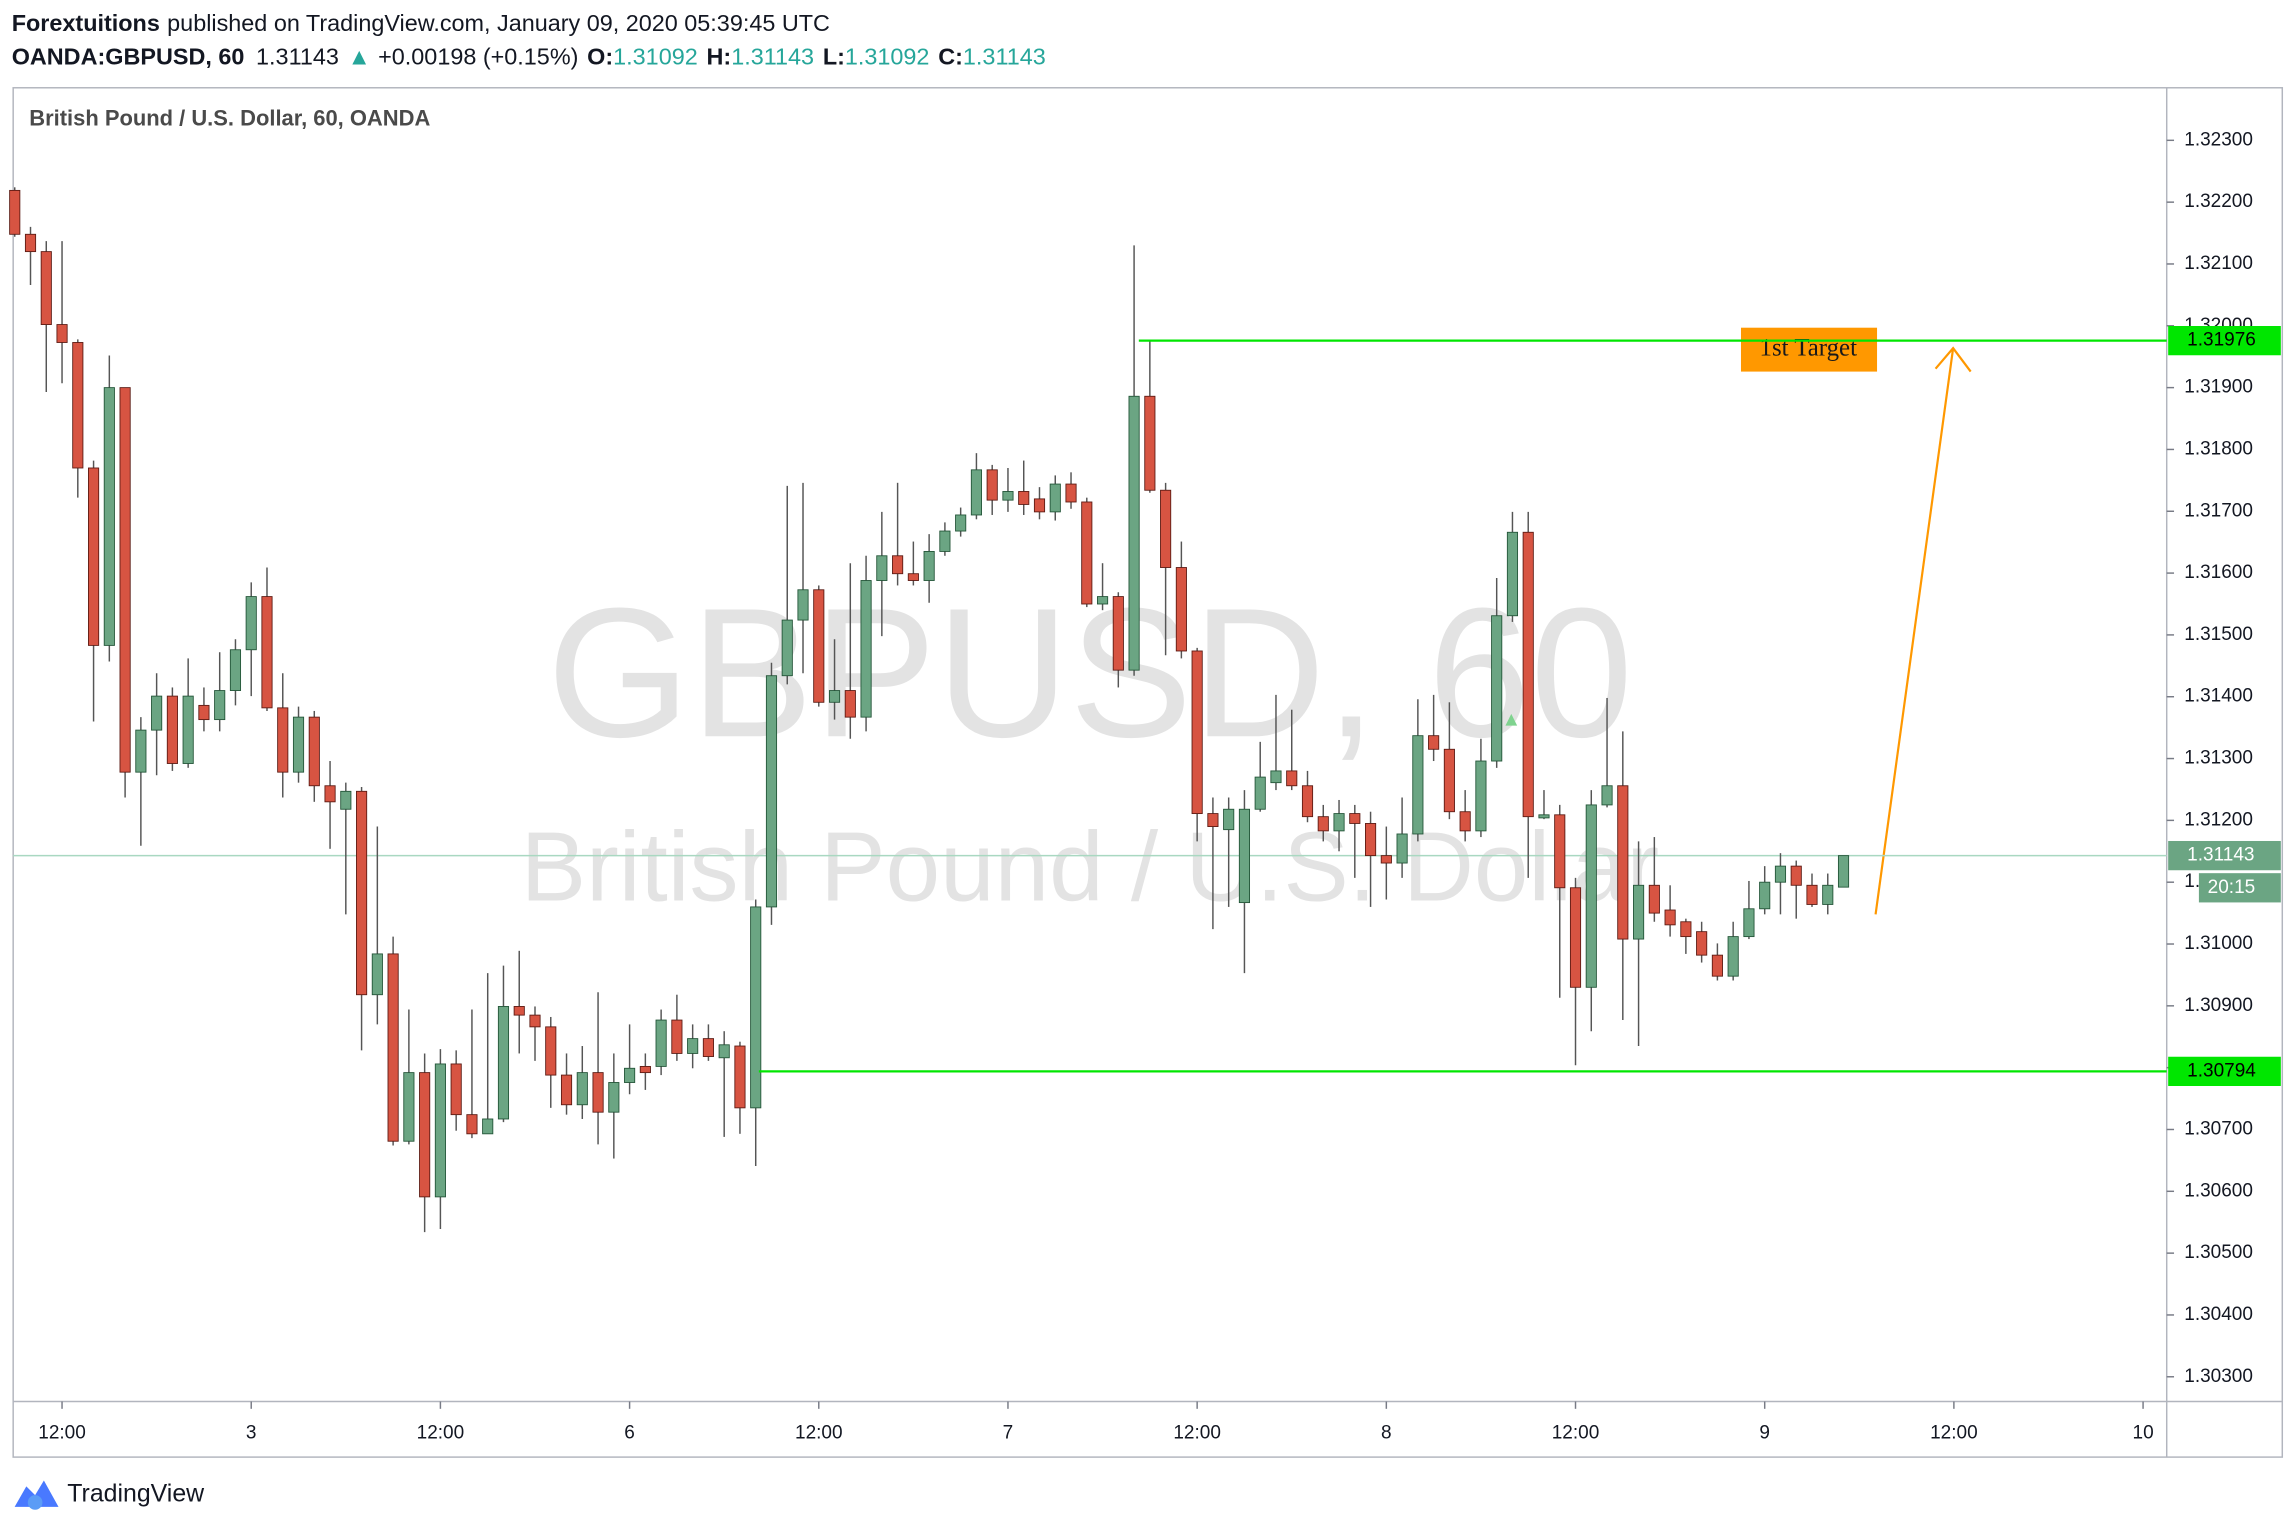  I want to click on high-value: 1.31143, so click(772, 57).